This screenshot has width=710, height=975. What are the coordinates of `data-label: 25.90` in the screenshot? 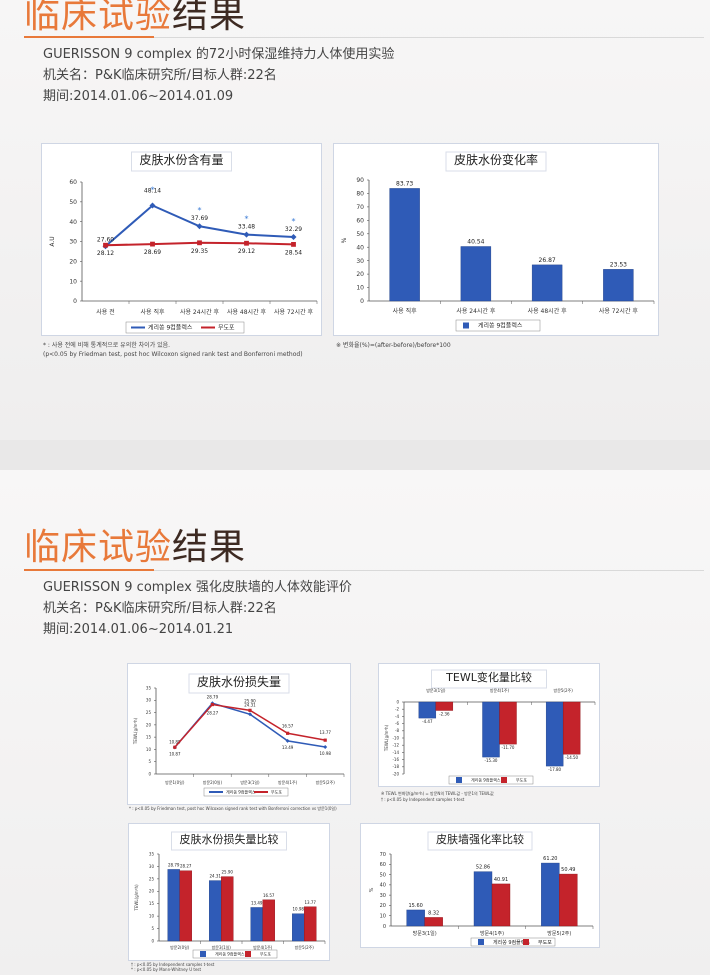 It's located at (228, 872).